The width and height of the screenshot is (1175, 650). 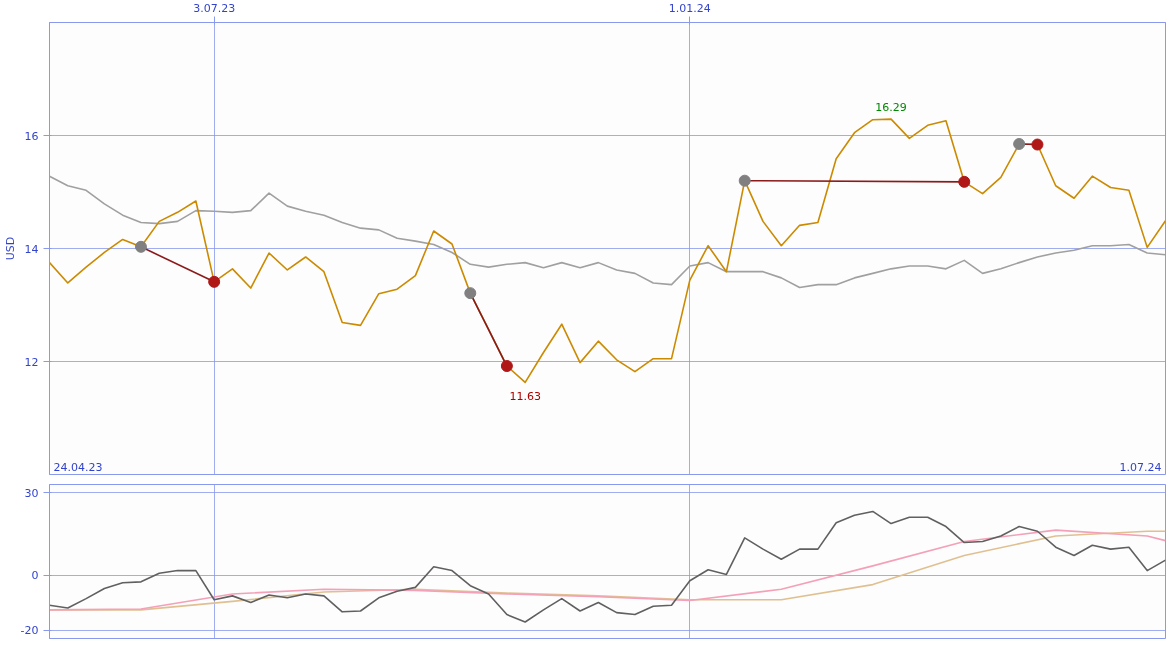 What do you see at coordinates (35, 576) in the screenshot?
I see `y-tick-label: 0` at bounding box center [35, 576].